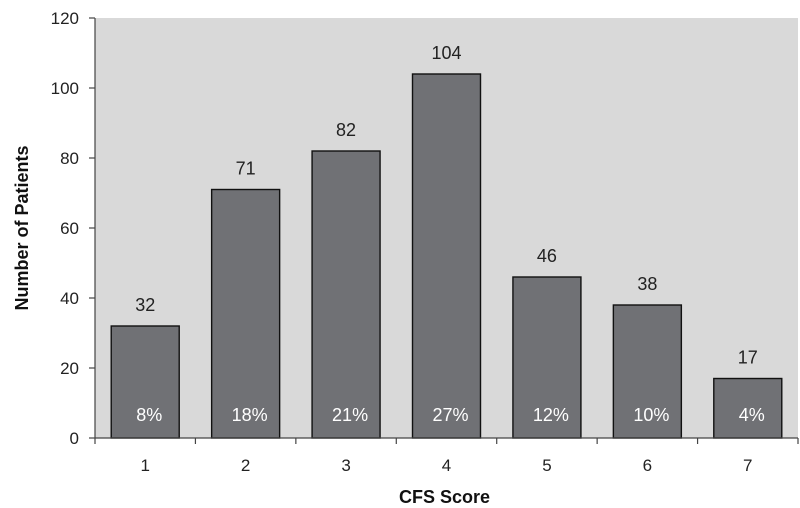 The height and width of the screenshot is (508, 800). I want to click on x-tick-label: 5, so click(546, 465).